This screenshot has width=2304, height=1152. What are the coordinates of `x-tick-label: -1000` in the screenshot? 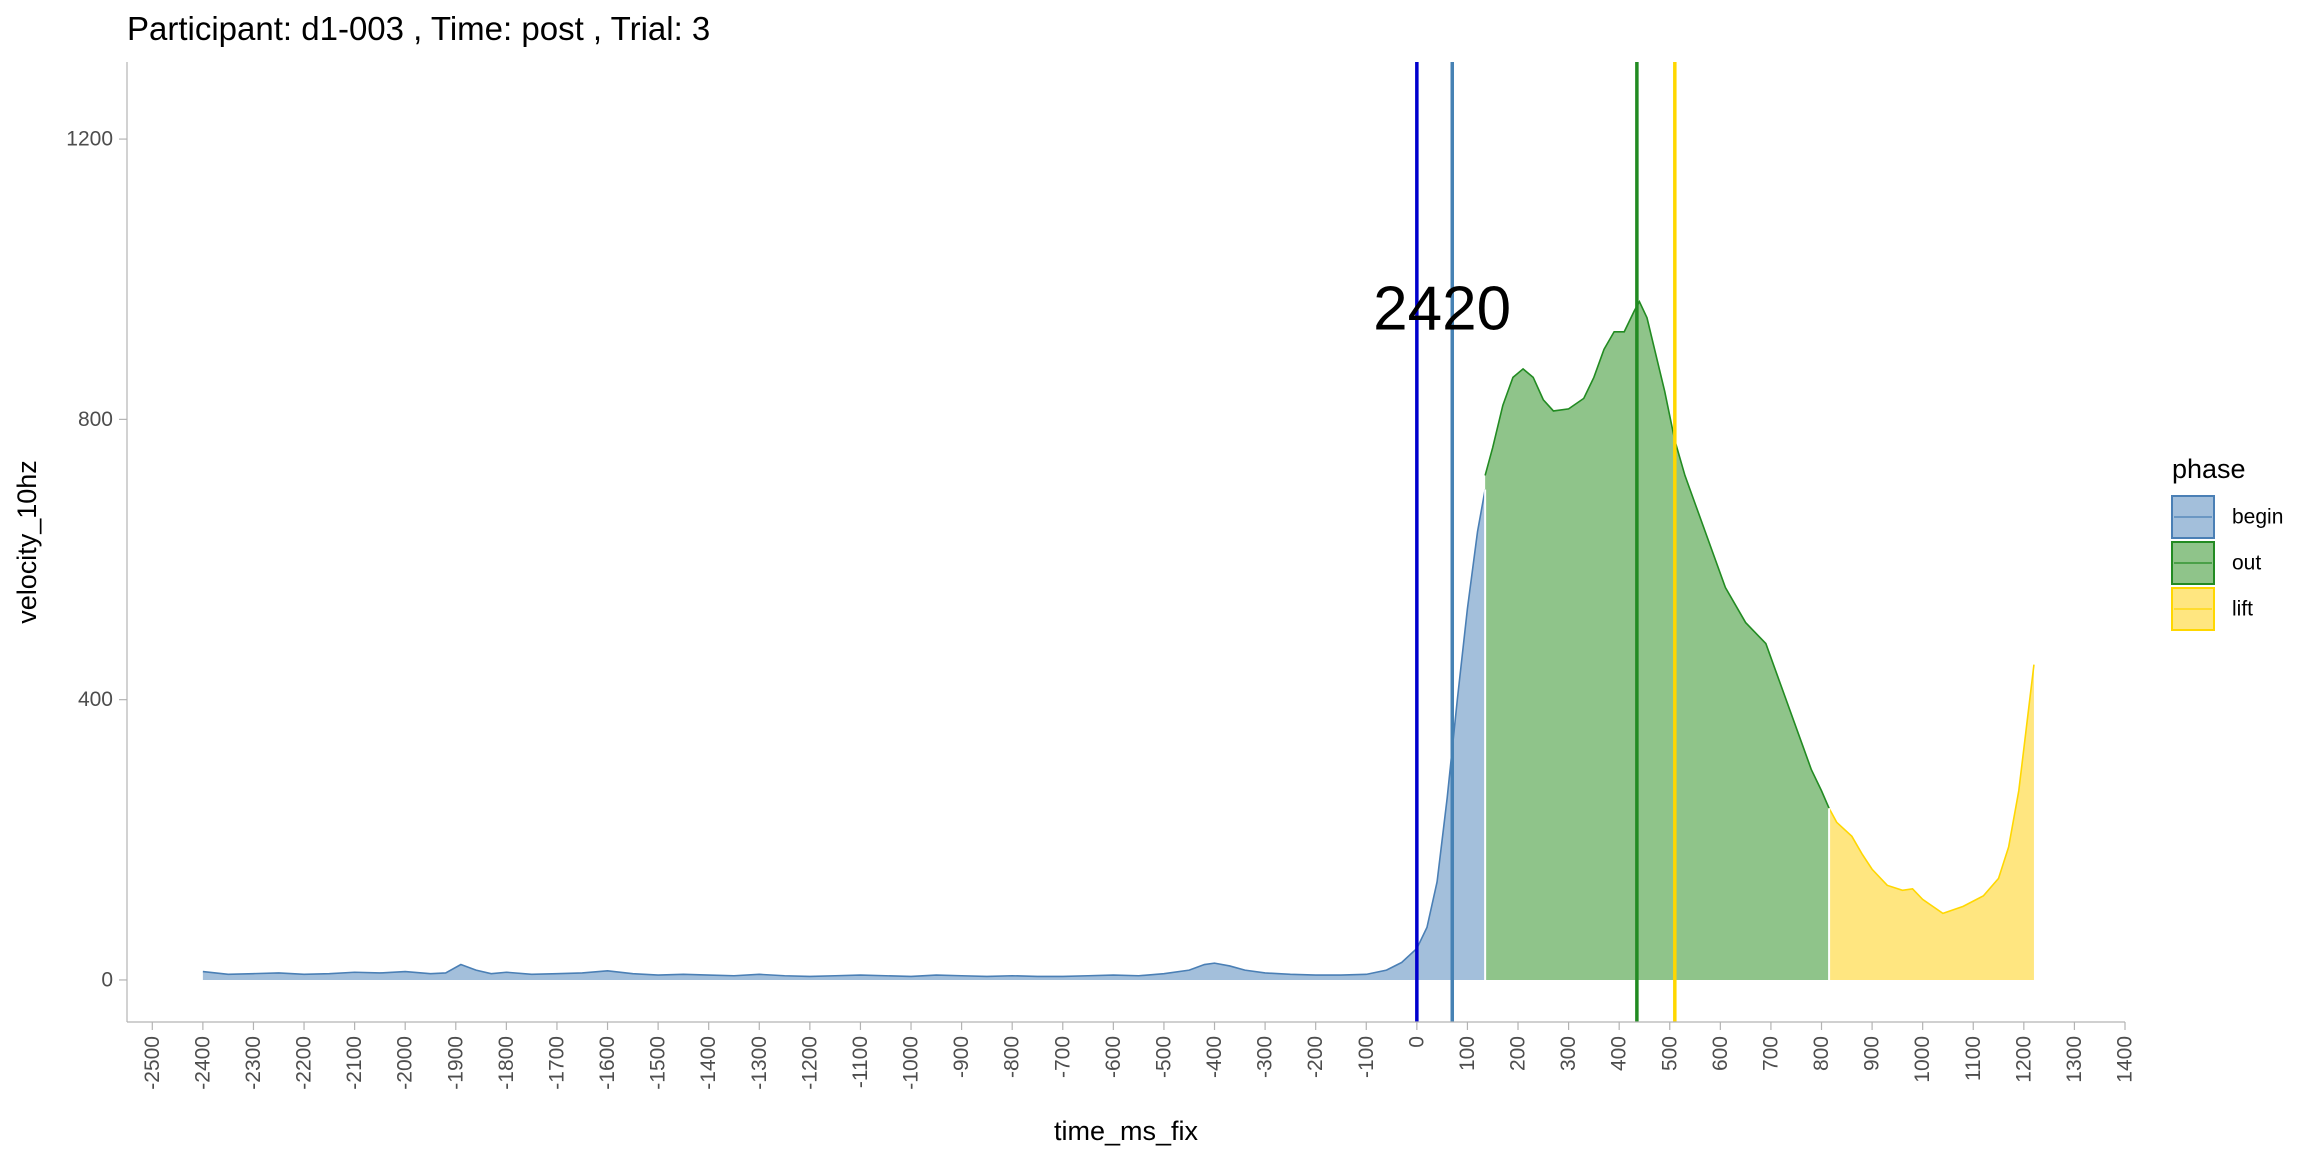 It's located at (911, 1063).